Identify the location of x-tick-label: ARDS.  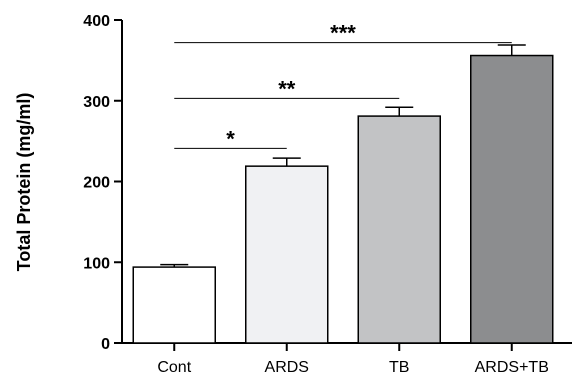
(287, 367).